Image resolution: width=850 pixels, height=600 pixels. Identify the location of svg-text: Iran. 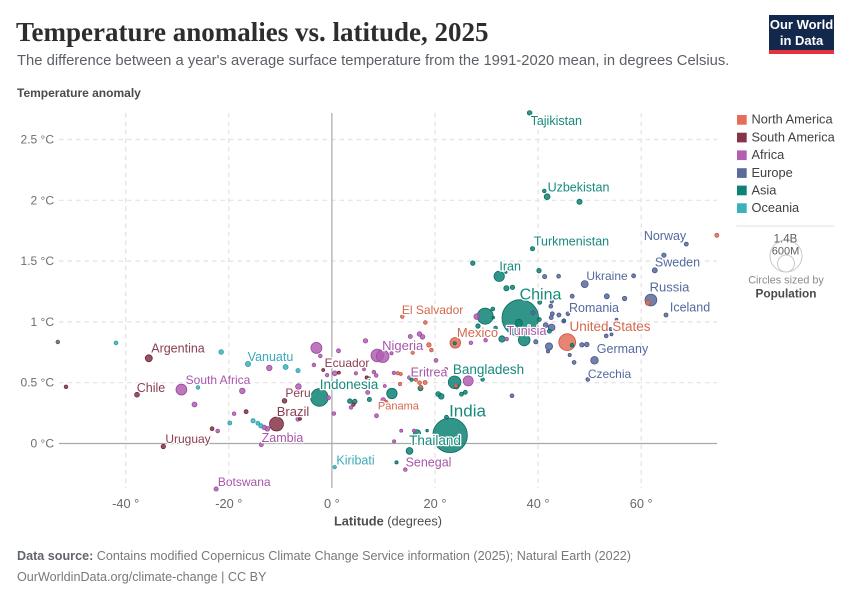
(510, 267).